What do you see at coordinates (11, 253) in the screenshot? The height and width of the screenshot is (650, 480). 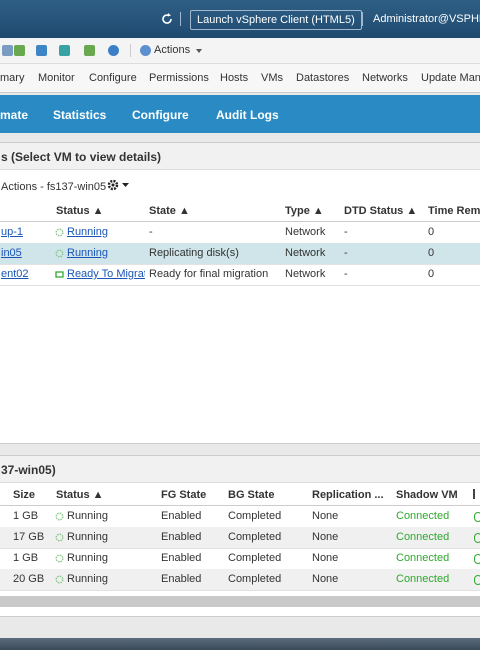 I see `cell: in05` at bounding box center [11, 253].